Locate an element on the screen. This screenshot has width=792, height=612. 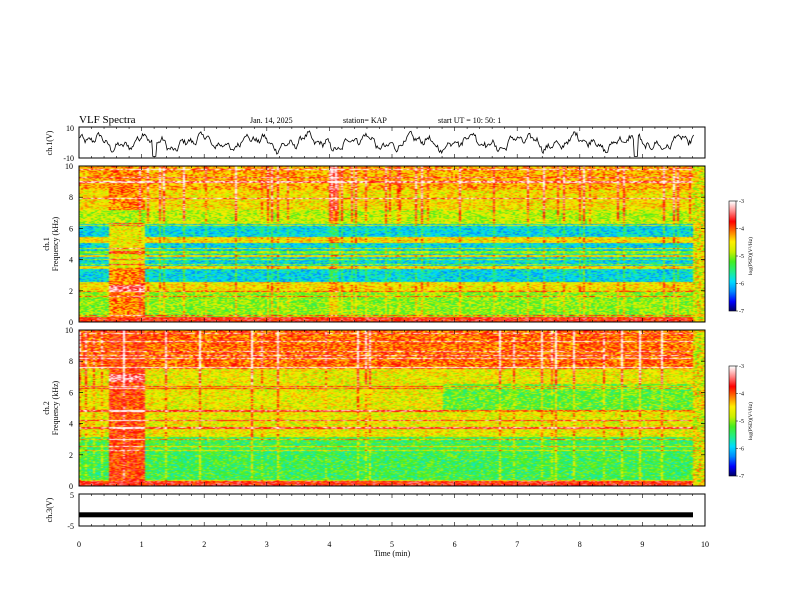
ch3-waveform-panel: 5 -5 ch.3(V) is located at coordinates (375, 511).